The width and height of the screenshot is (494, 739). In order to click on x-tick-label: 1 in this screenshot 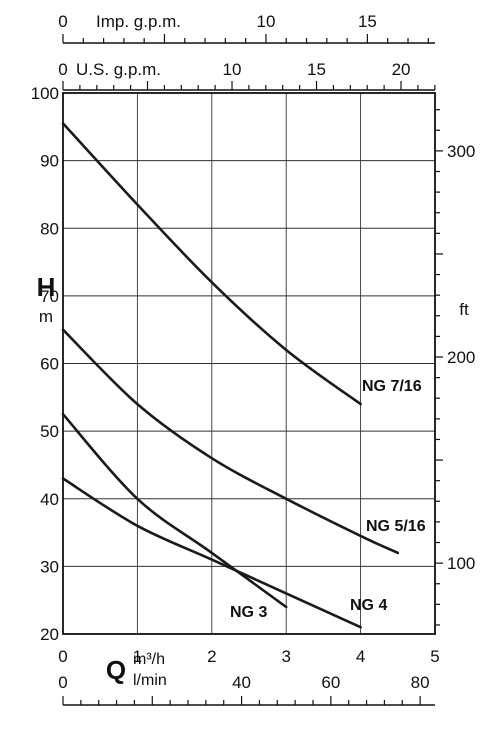, I will do `click(137, 656)`.